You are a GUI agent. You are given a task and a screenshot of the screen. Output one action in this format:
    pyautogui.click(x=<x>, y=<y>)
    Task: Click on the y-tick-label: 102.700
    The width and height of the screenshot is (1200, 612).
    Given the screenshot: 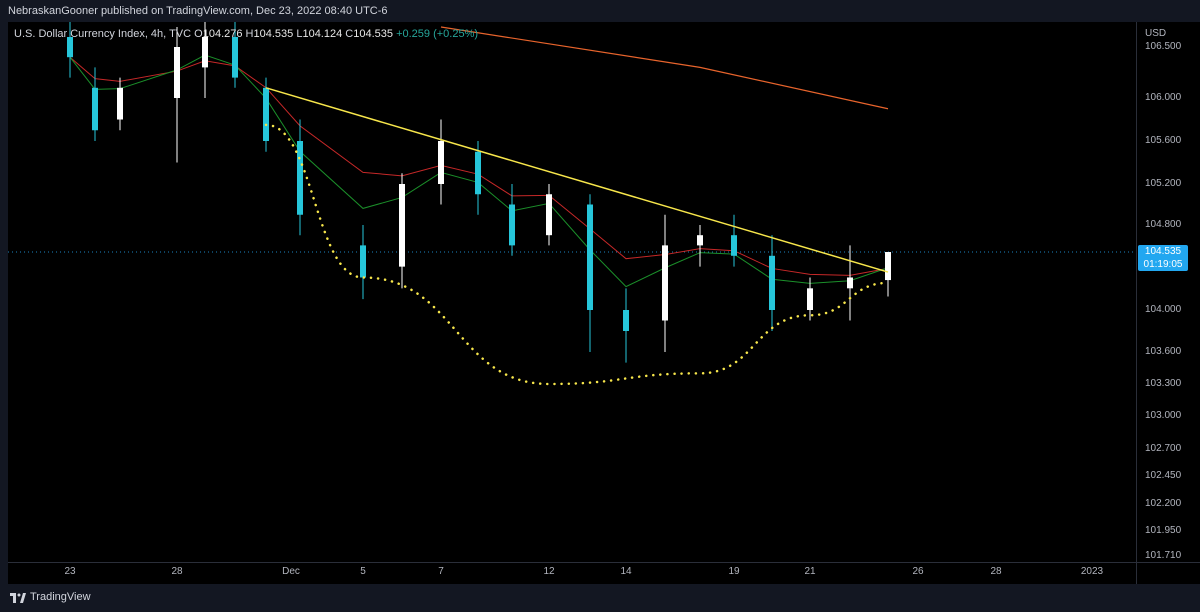 What is the action you would take?
    pyautogui.click(x=1163, y=448)
    